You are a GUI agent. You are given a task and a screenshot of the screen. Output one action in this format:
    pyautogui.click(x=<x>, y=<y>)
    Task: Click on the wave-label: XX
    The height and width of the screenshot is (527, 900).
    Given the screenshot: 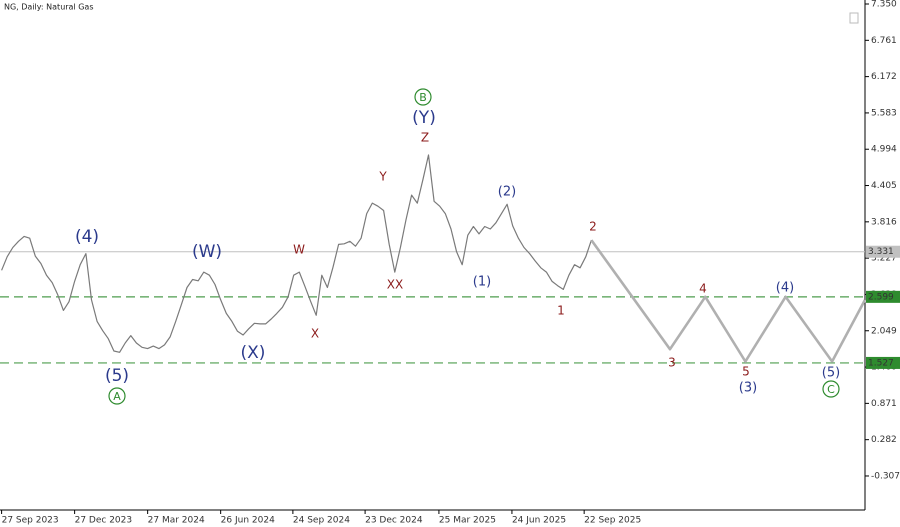 What is the action you would take?
    pyautogui.click(x=395, y=285)
    